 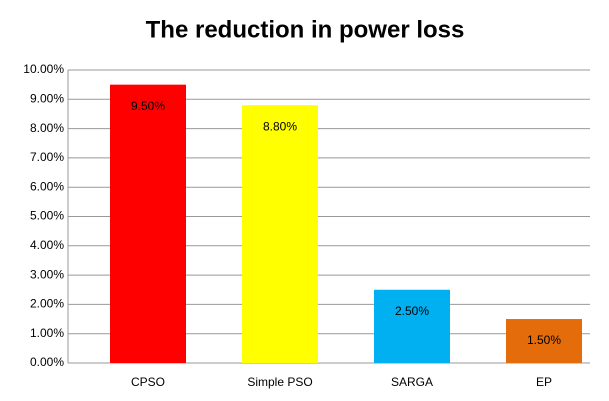 I want to click on y-tick-label: 6.00%, so click(x=47, y=186).